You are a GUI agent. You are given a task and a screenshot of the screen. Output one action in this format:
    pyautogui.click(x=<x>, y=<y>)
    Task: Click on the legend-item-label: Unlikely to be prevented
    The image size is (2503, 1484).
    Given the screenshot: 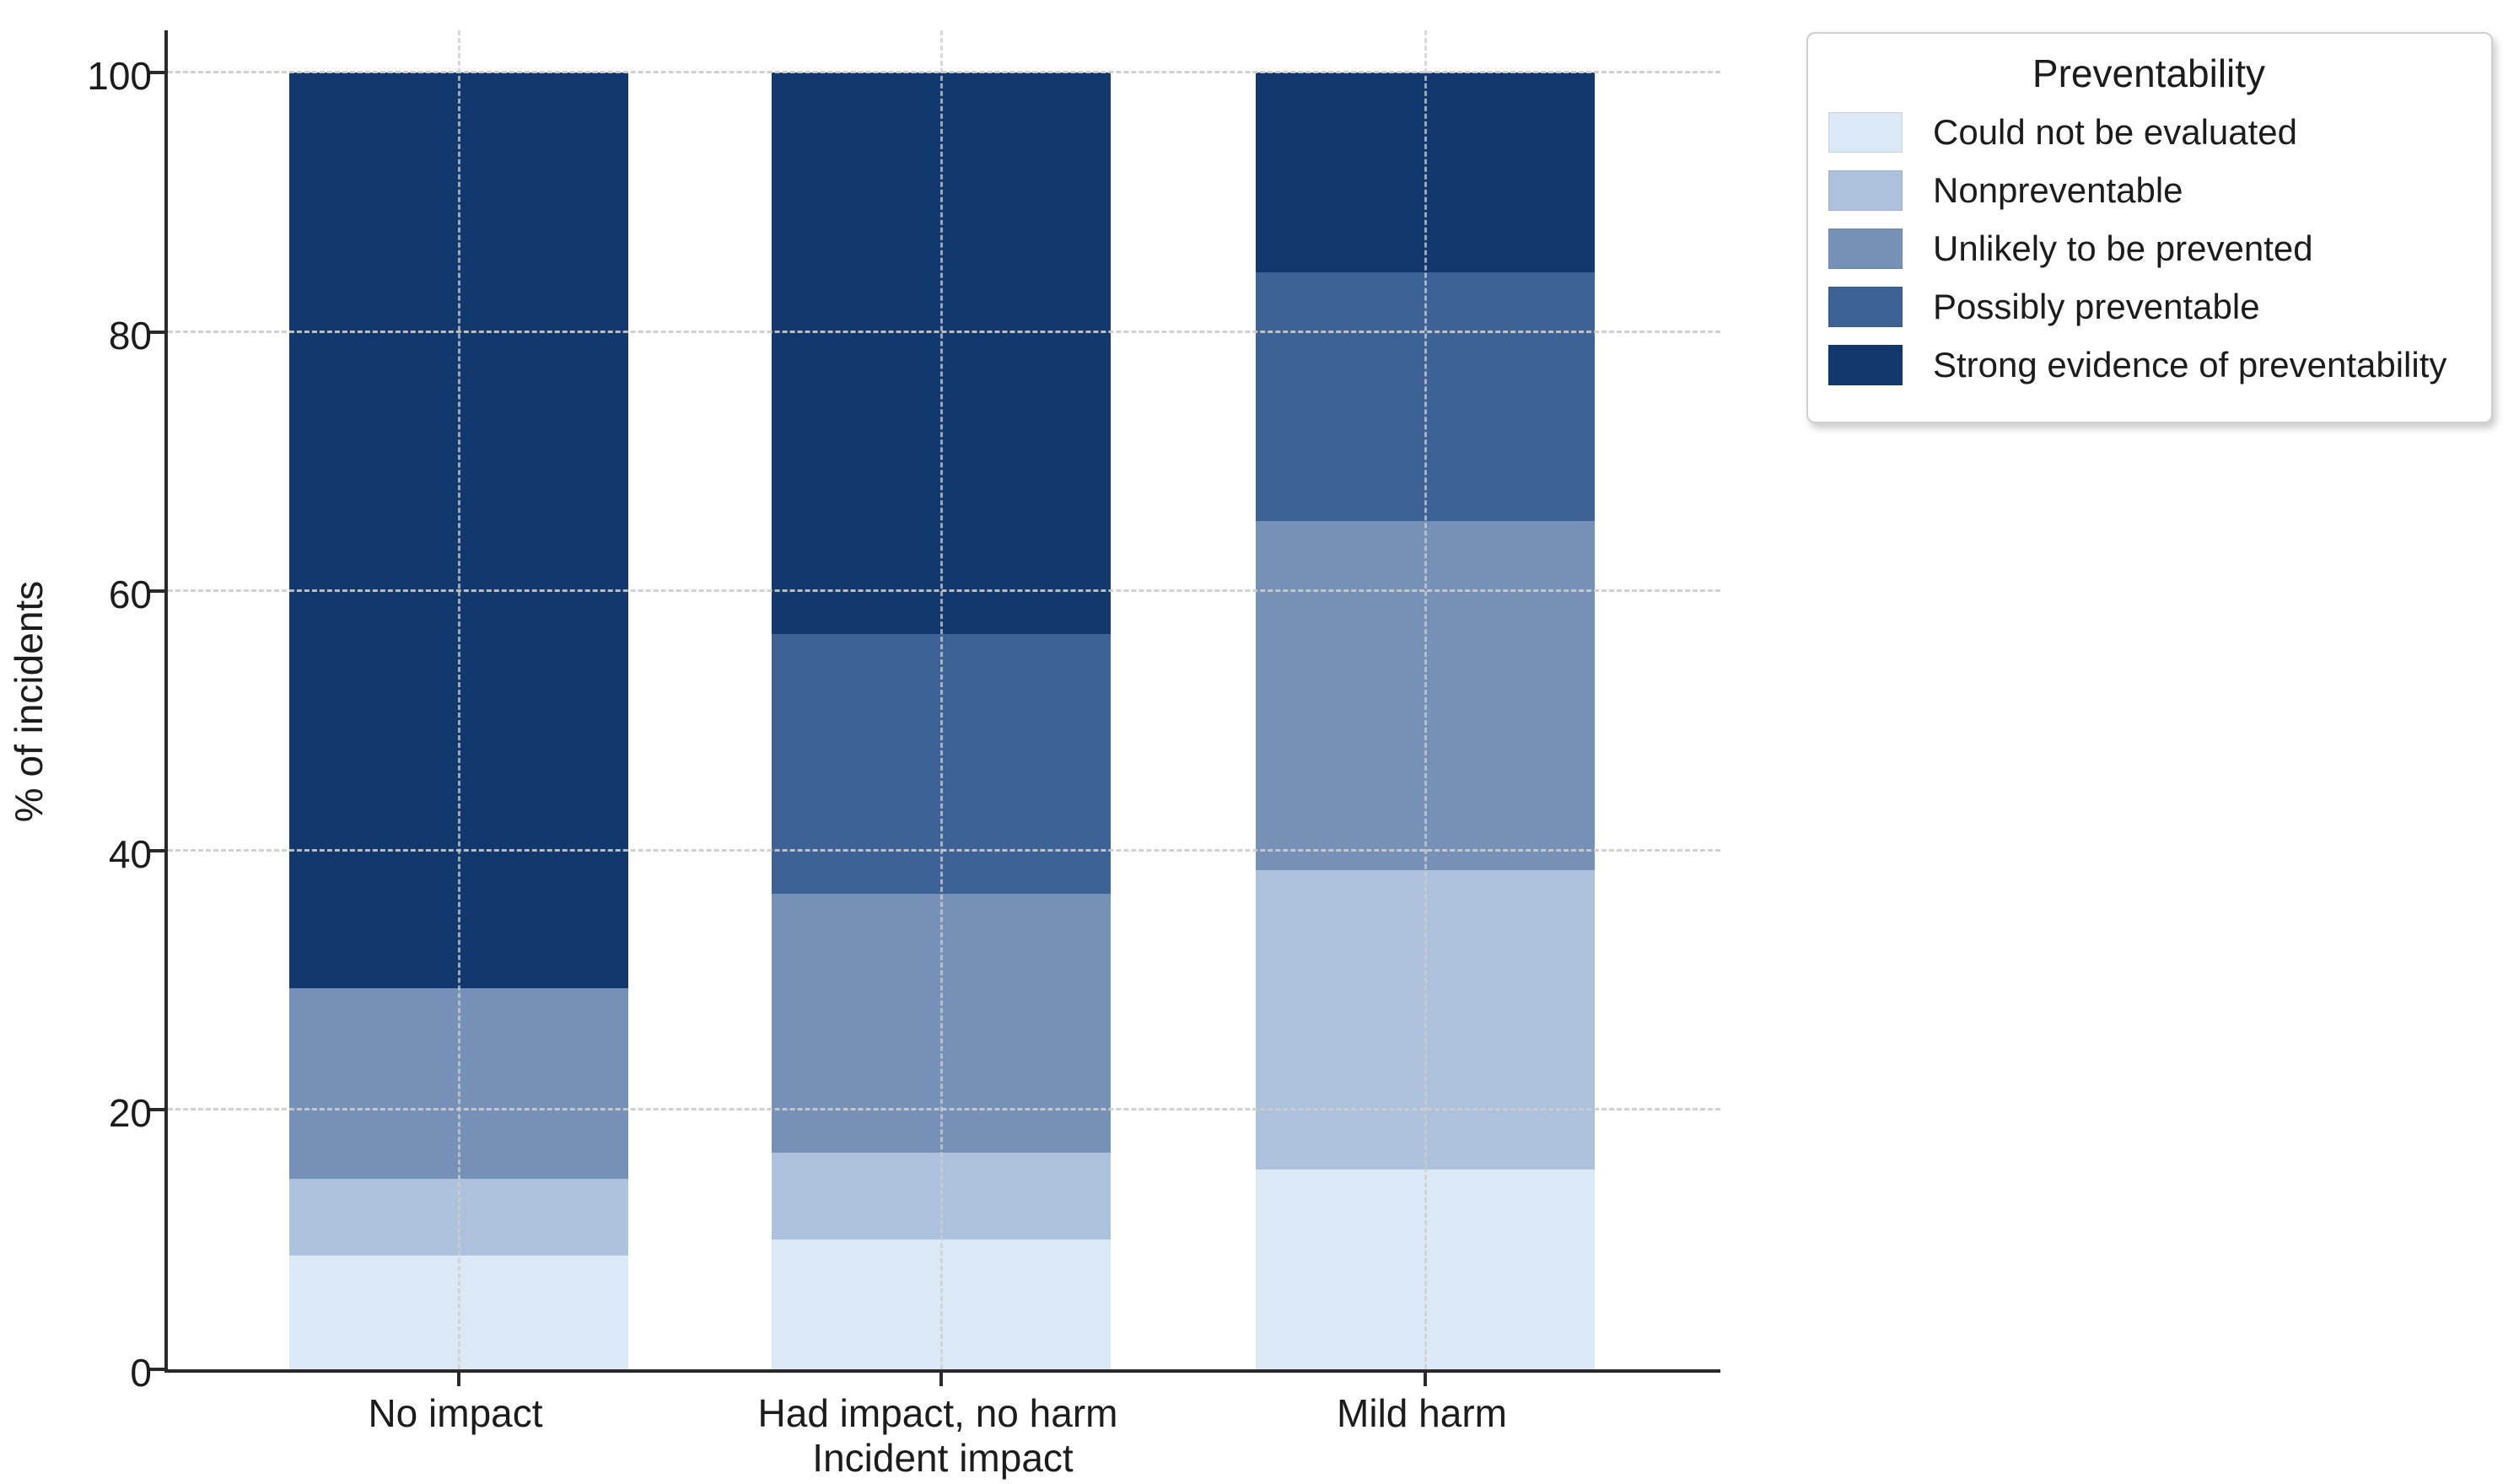 What is the action you would take?
    pyautogui.click(x=2123, y=248)
    